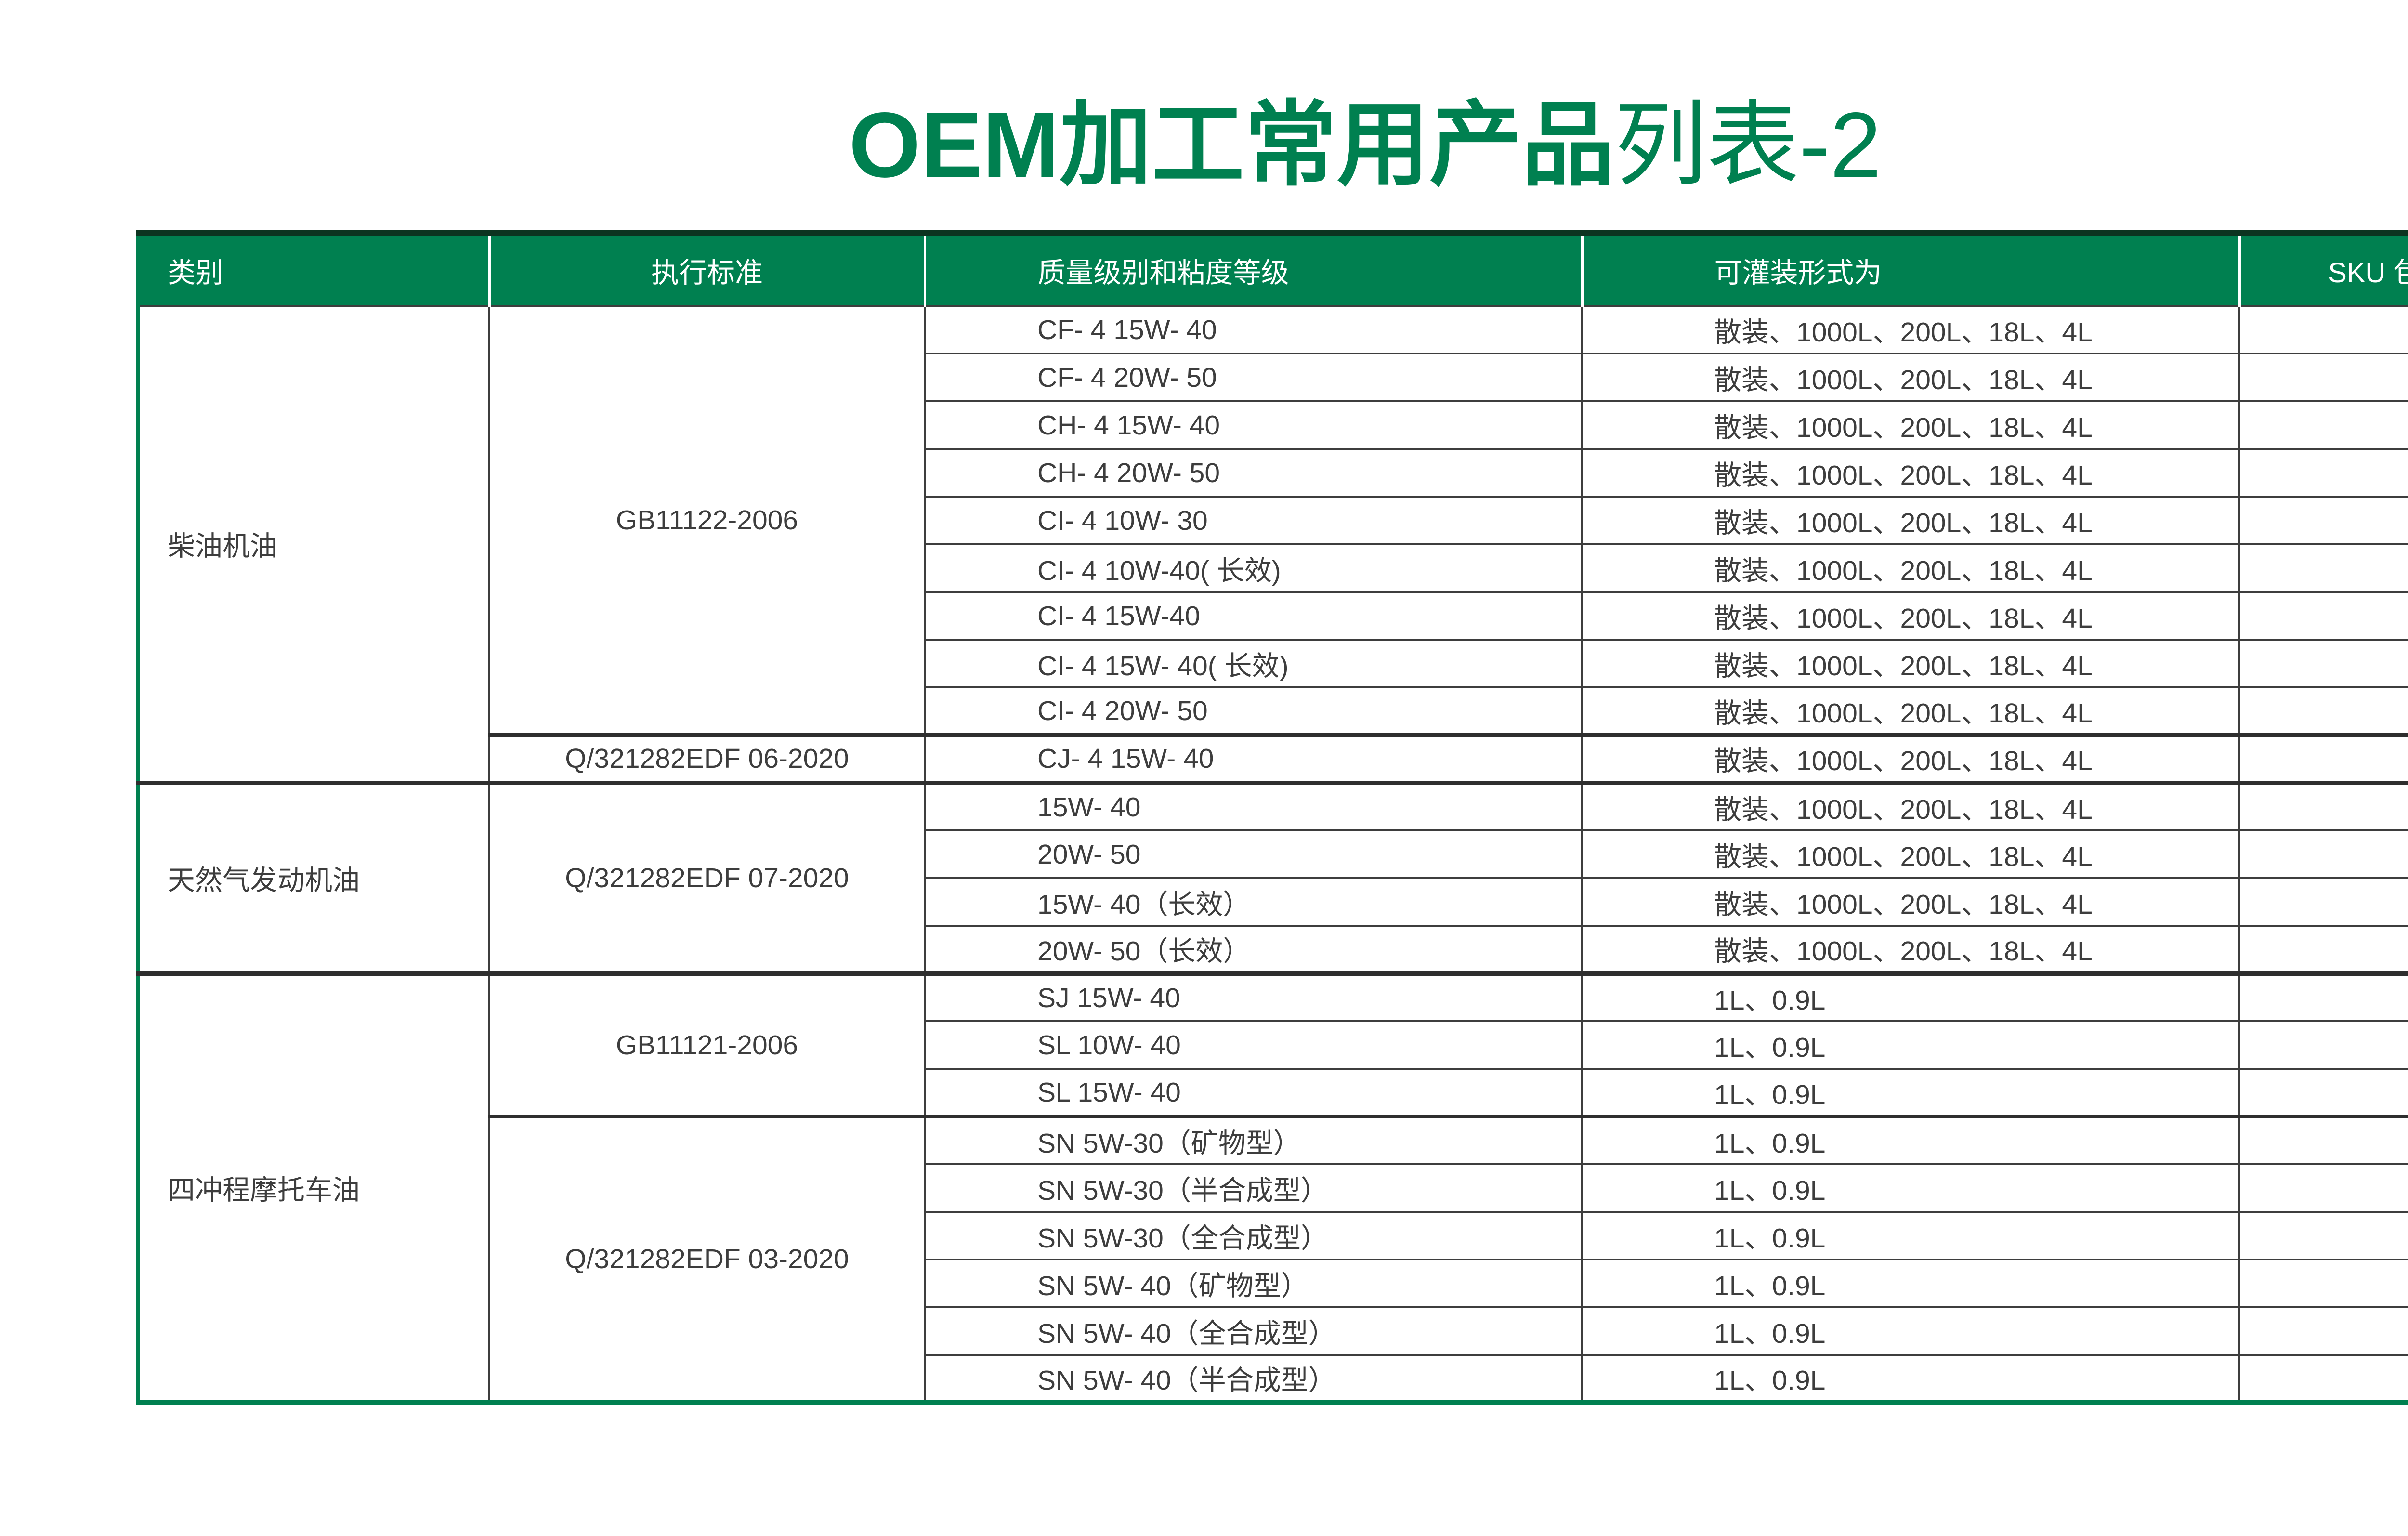  I want to click on col-header-sku: SKU 包装数量, so click(2323, 269).